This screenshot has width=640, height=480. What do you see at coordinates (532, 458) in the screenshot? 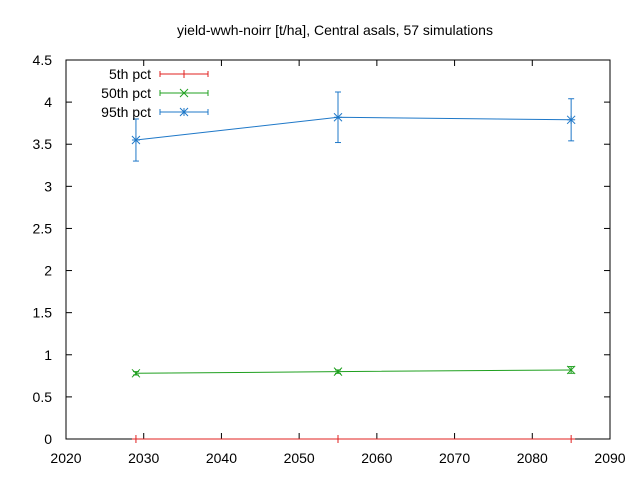
I see `x-tick-label: 2080` at bounding box center [532, 458].